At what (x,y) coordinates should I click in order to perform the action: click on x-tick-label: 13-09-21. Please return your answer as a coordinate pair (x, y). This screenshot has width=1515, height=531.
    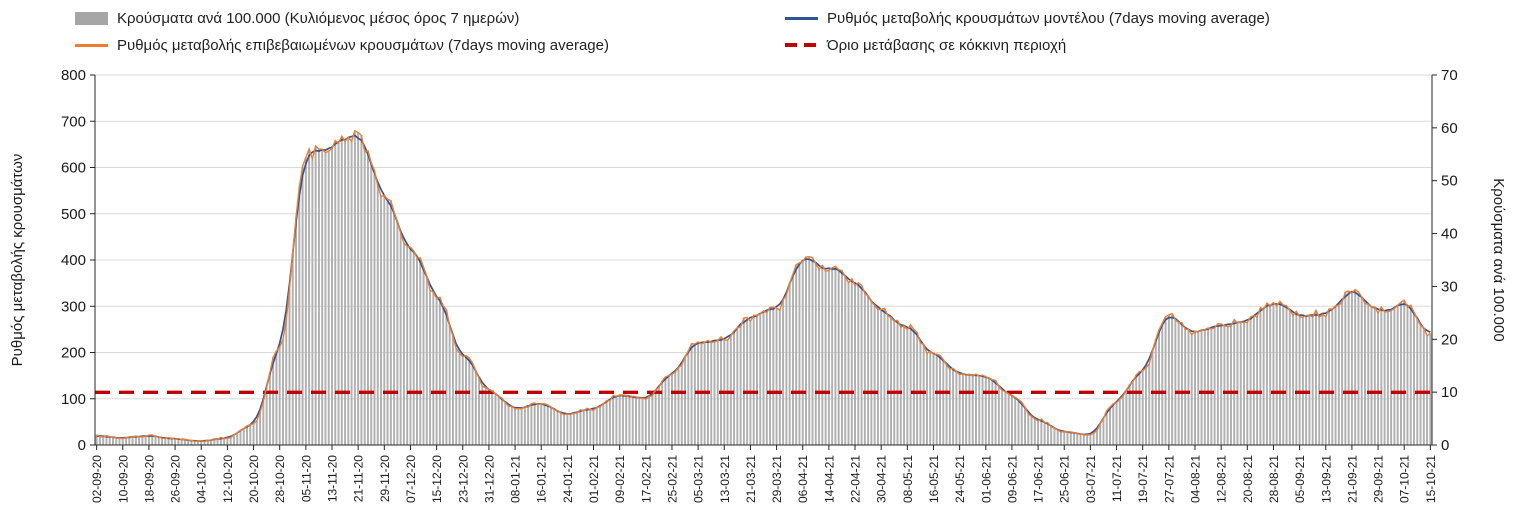
    Looking at the image, I should click on (1326, 479).